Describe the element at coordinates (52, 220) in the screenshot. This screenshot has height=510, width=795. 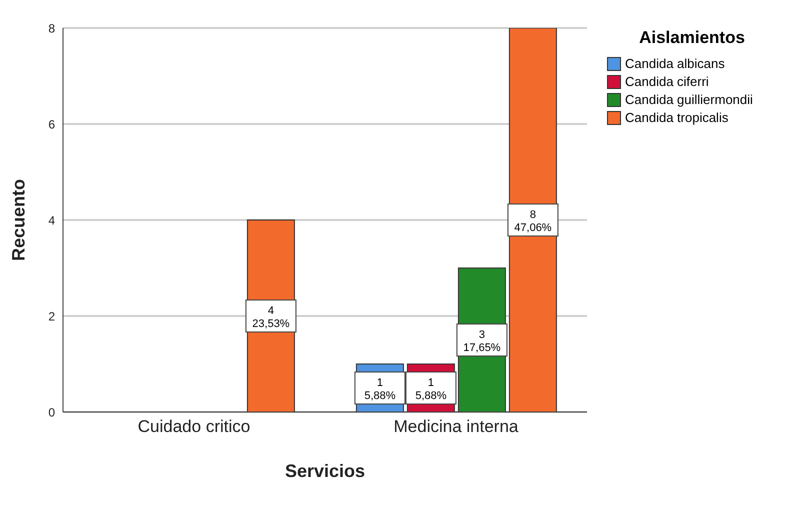
I see `y-tick-label: 4` at that location.